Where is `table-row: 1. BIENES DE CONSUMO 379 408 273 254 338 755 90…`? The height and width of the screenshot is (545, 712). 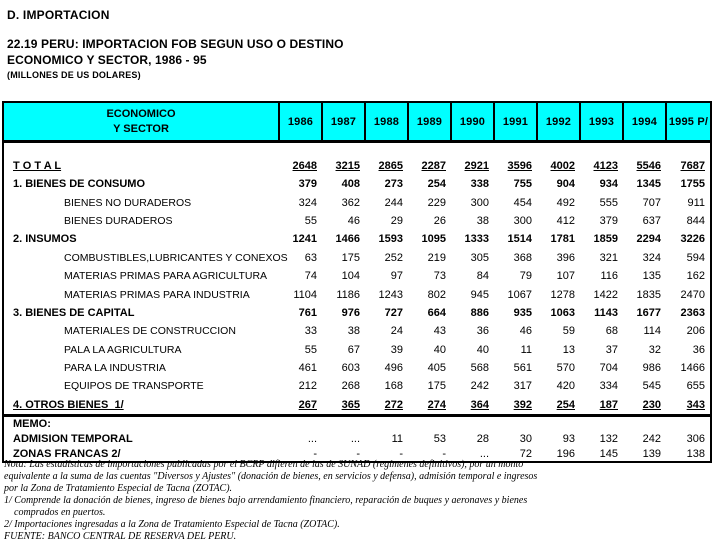 table-row: 1. BIENES DE CONSUMO 379 408 273 254 338 755 90… is located at coordinates (357, 184).